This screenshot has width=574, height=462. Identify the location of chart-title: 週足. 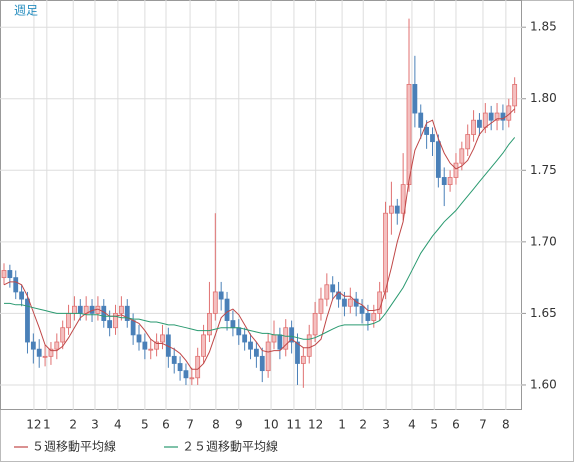
(26, 11).